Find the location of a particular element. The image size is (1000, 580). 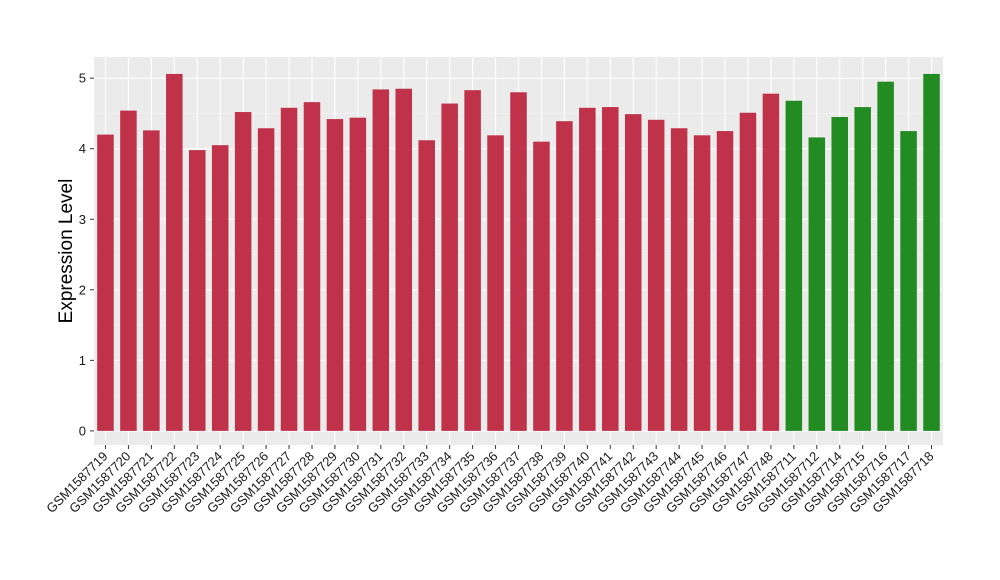

y-tick-label: 2 is located at coordinates (82, 289).